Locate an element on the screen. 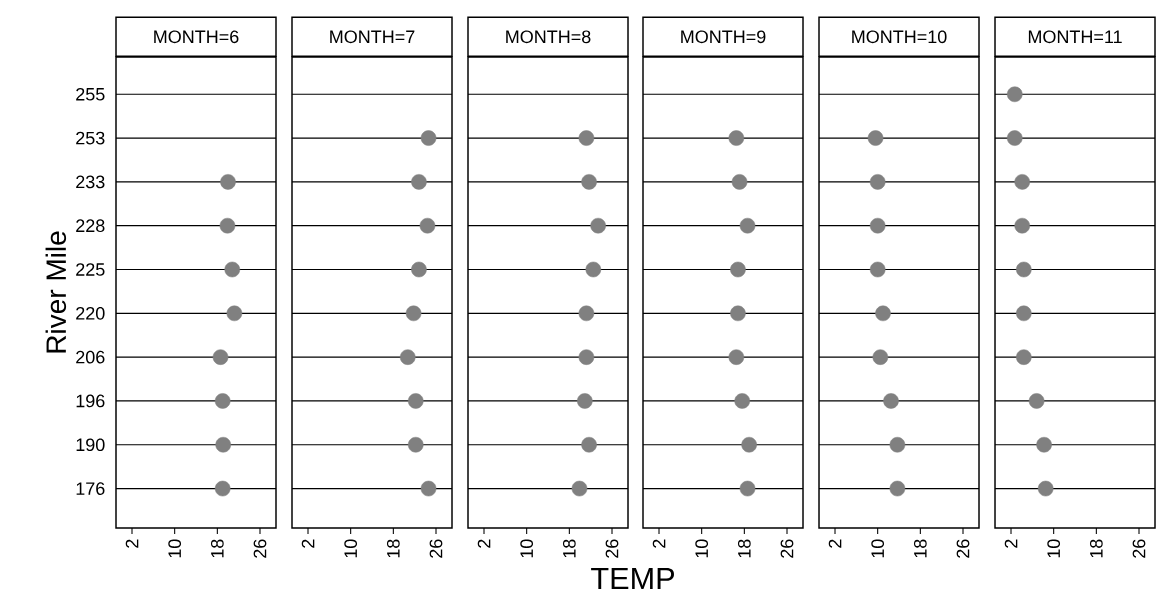  chart-title: MONTH=10 is located at coordinates (899, 37).